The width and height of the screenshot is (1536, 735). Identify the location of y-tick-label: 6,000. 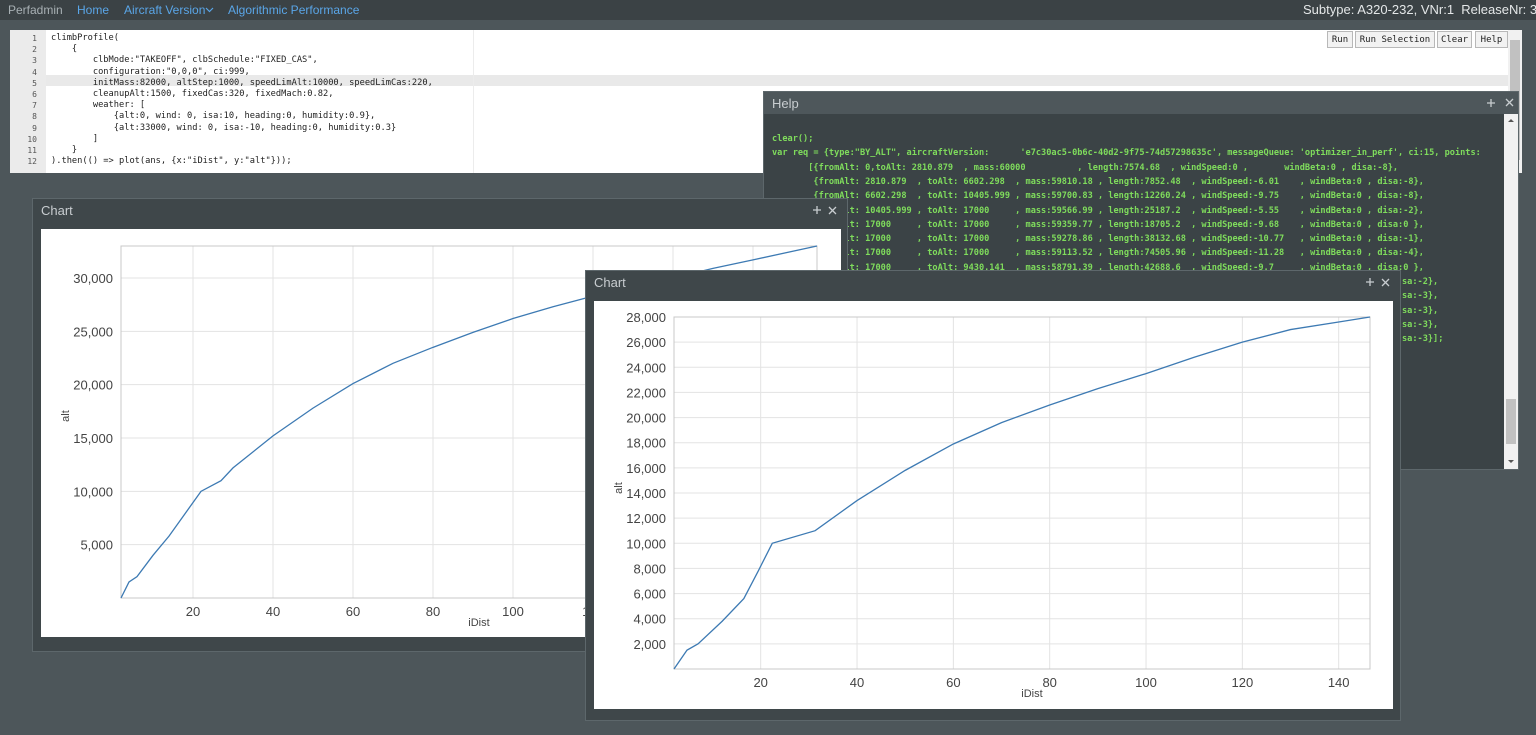
(649, 594).